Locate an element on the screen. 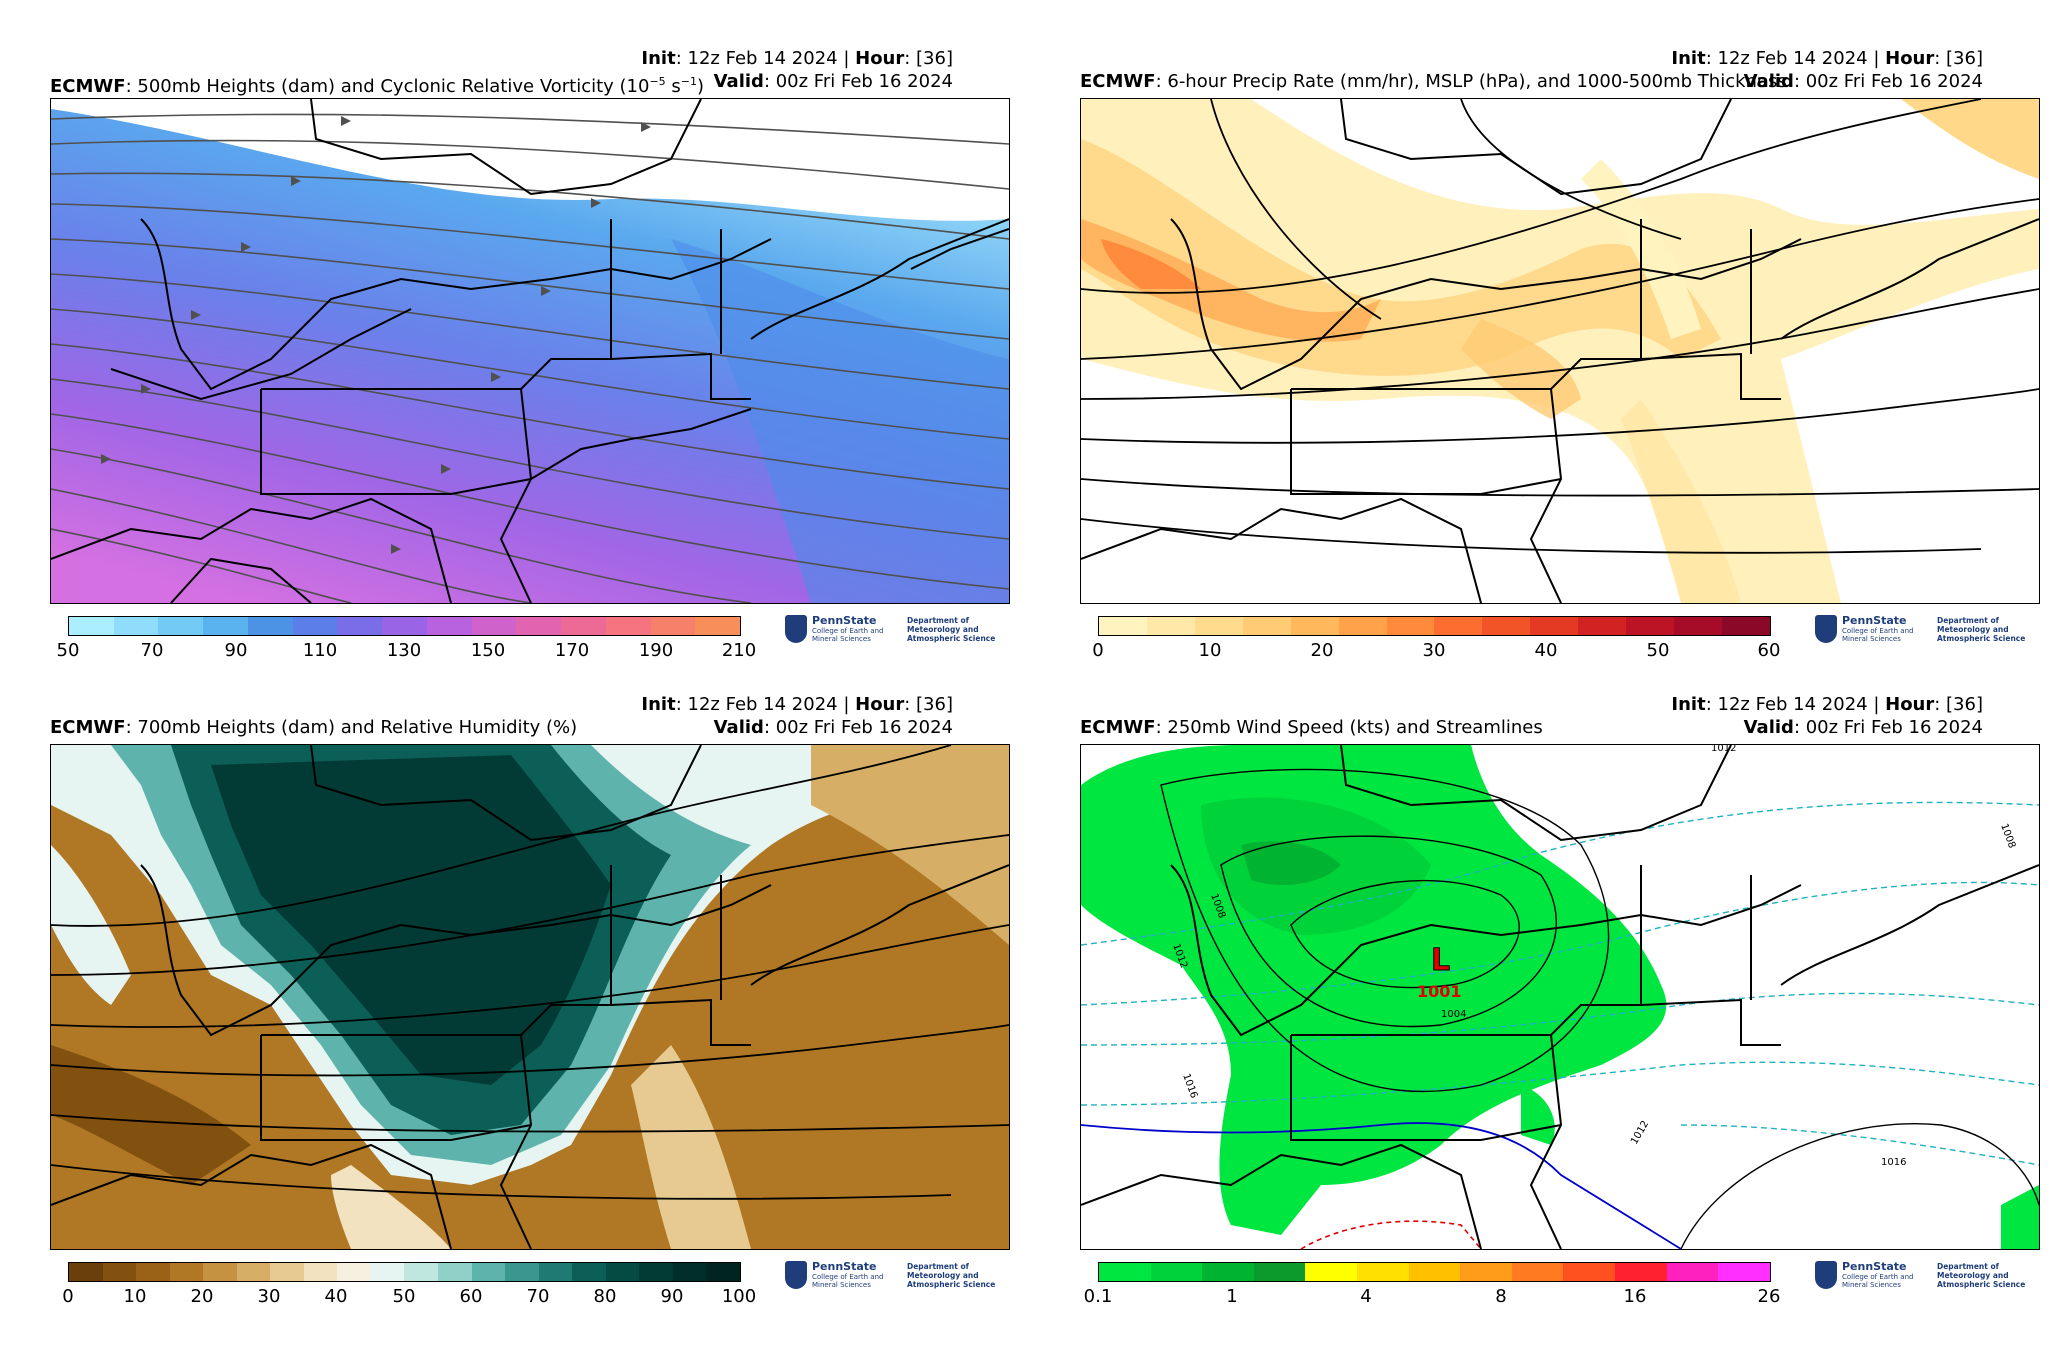 This screenshot has width=2070, height=1346. colorbar-tick: 4 is located at coordinates (1366, 1296).